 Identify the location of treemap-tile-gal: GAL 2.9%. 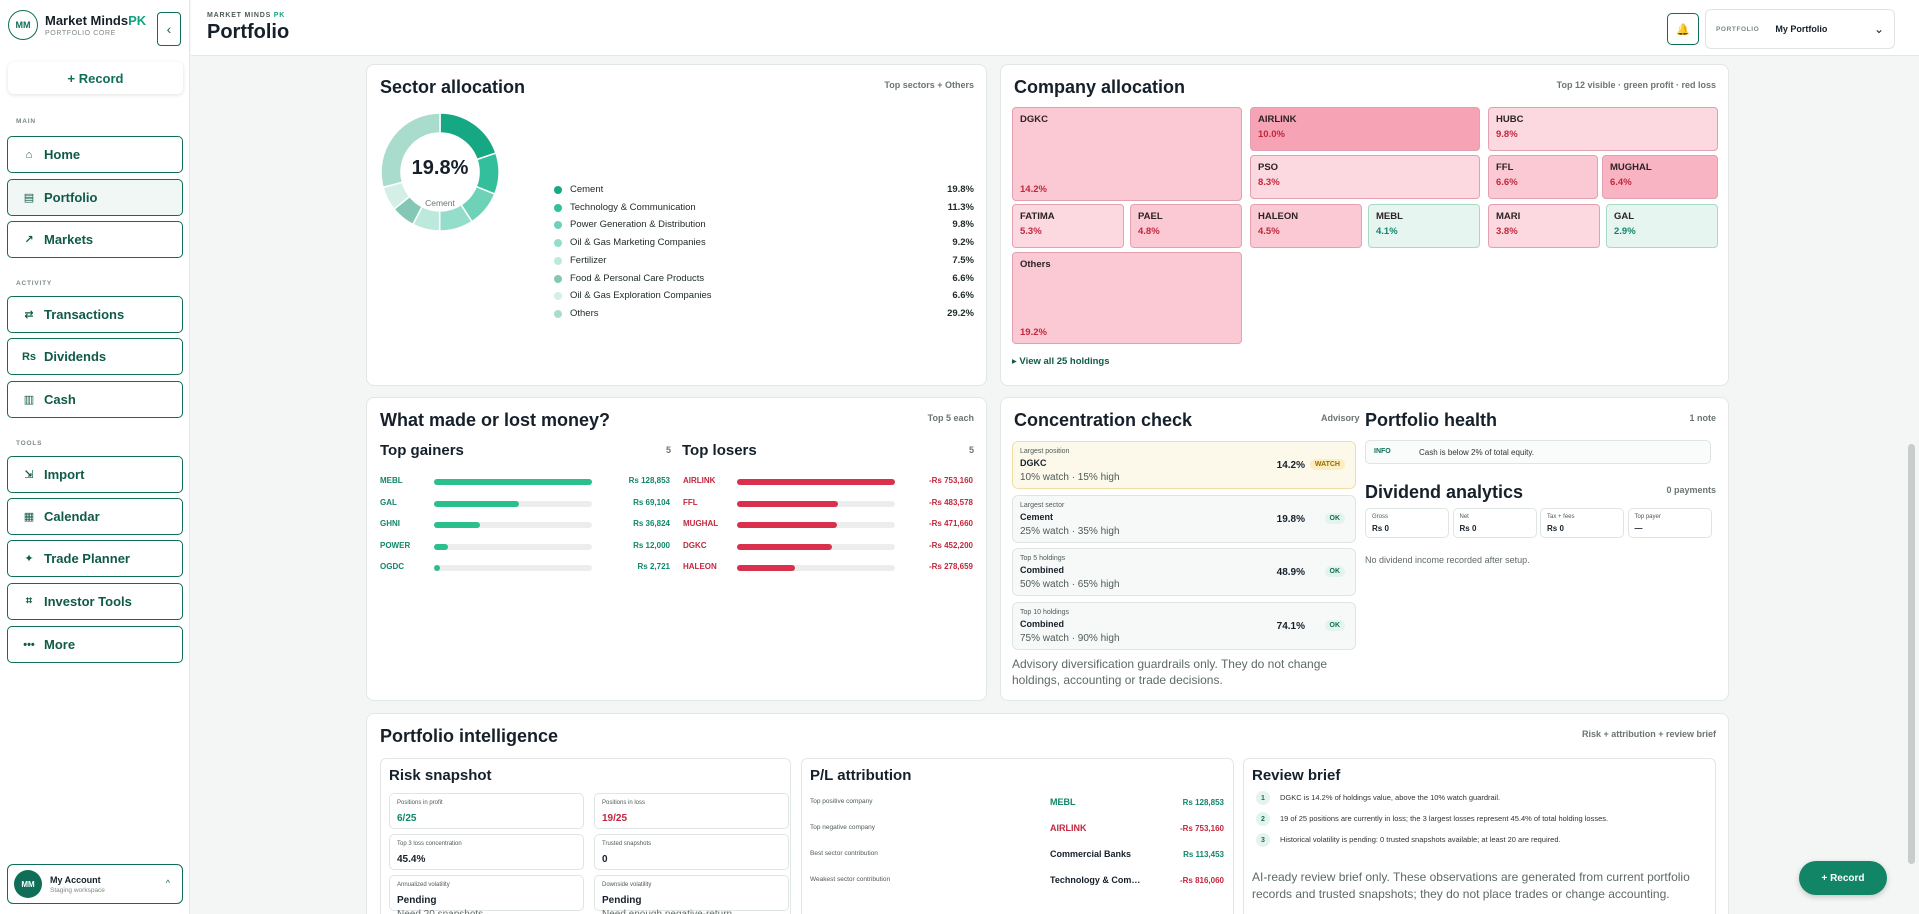
(1662, 226).